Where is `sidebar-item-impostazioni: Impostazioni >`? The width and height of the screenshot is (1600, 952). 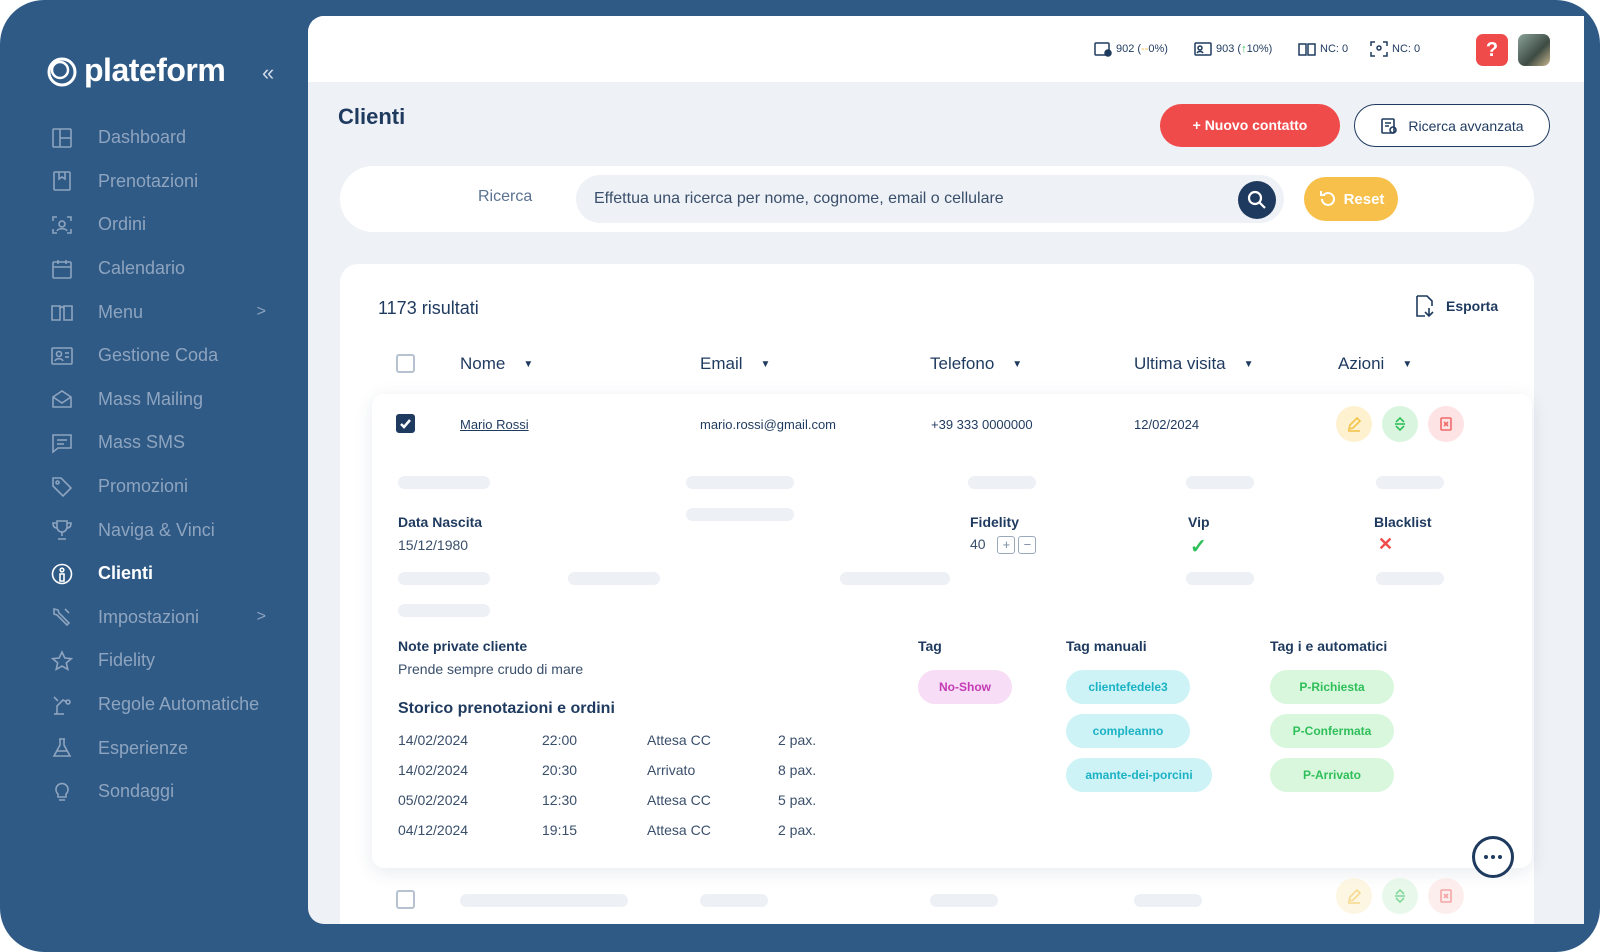
sidebar-item-impostazioni: Impostazioni > is located at coordinates (170, 618).